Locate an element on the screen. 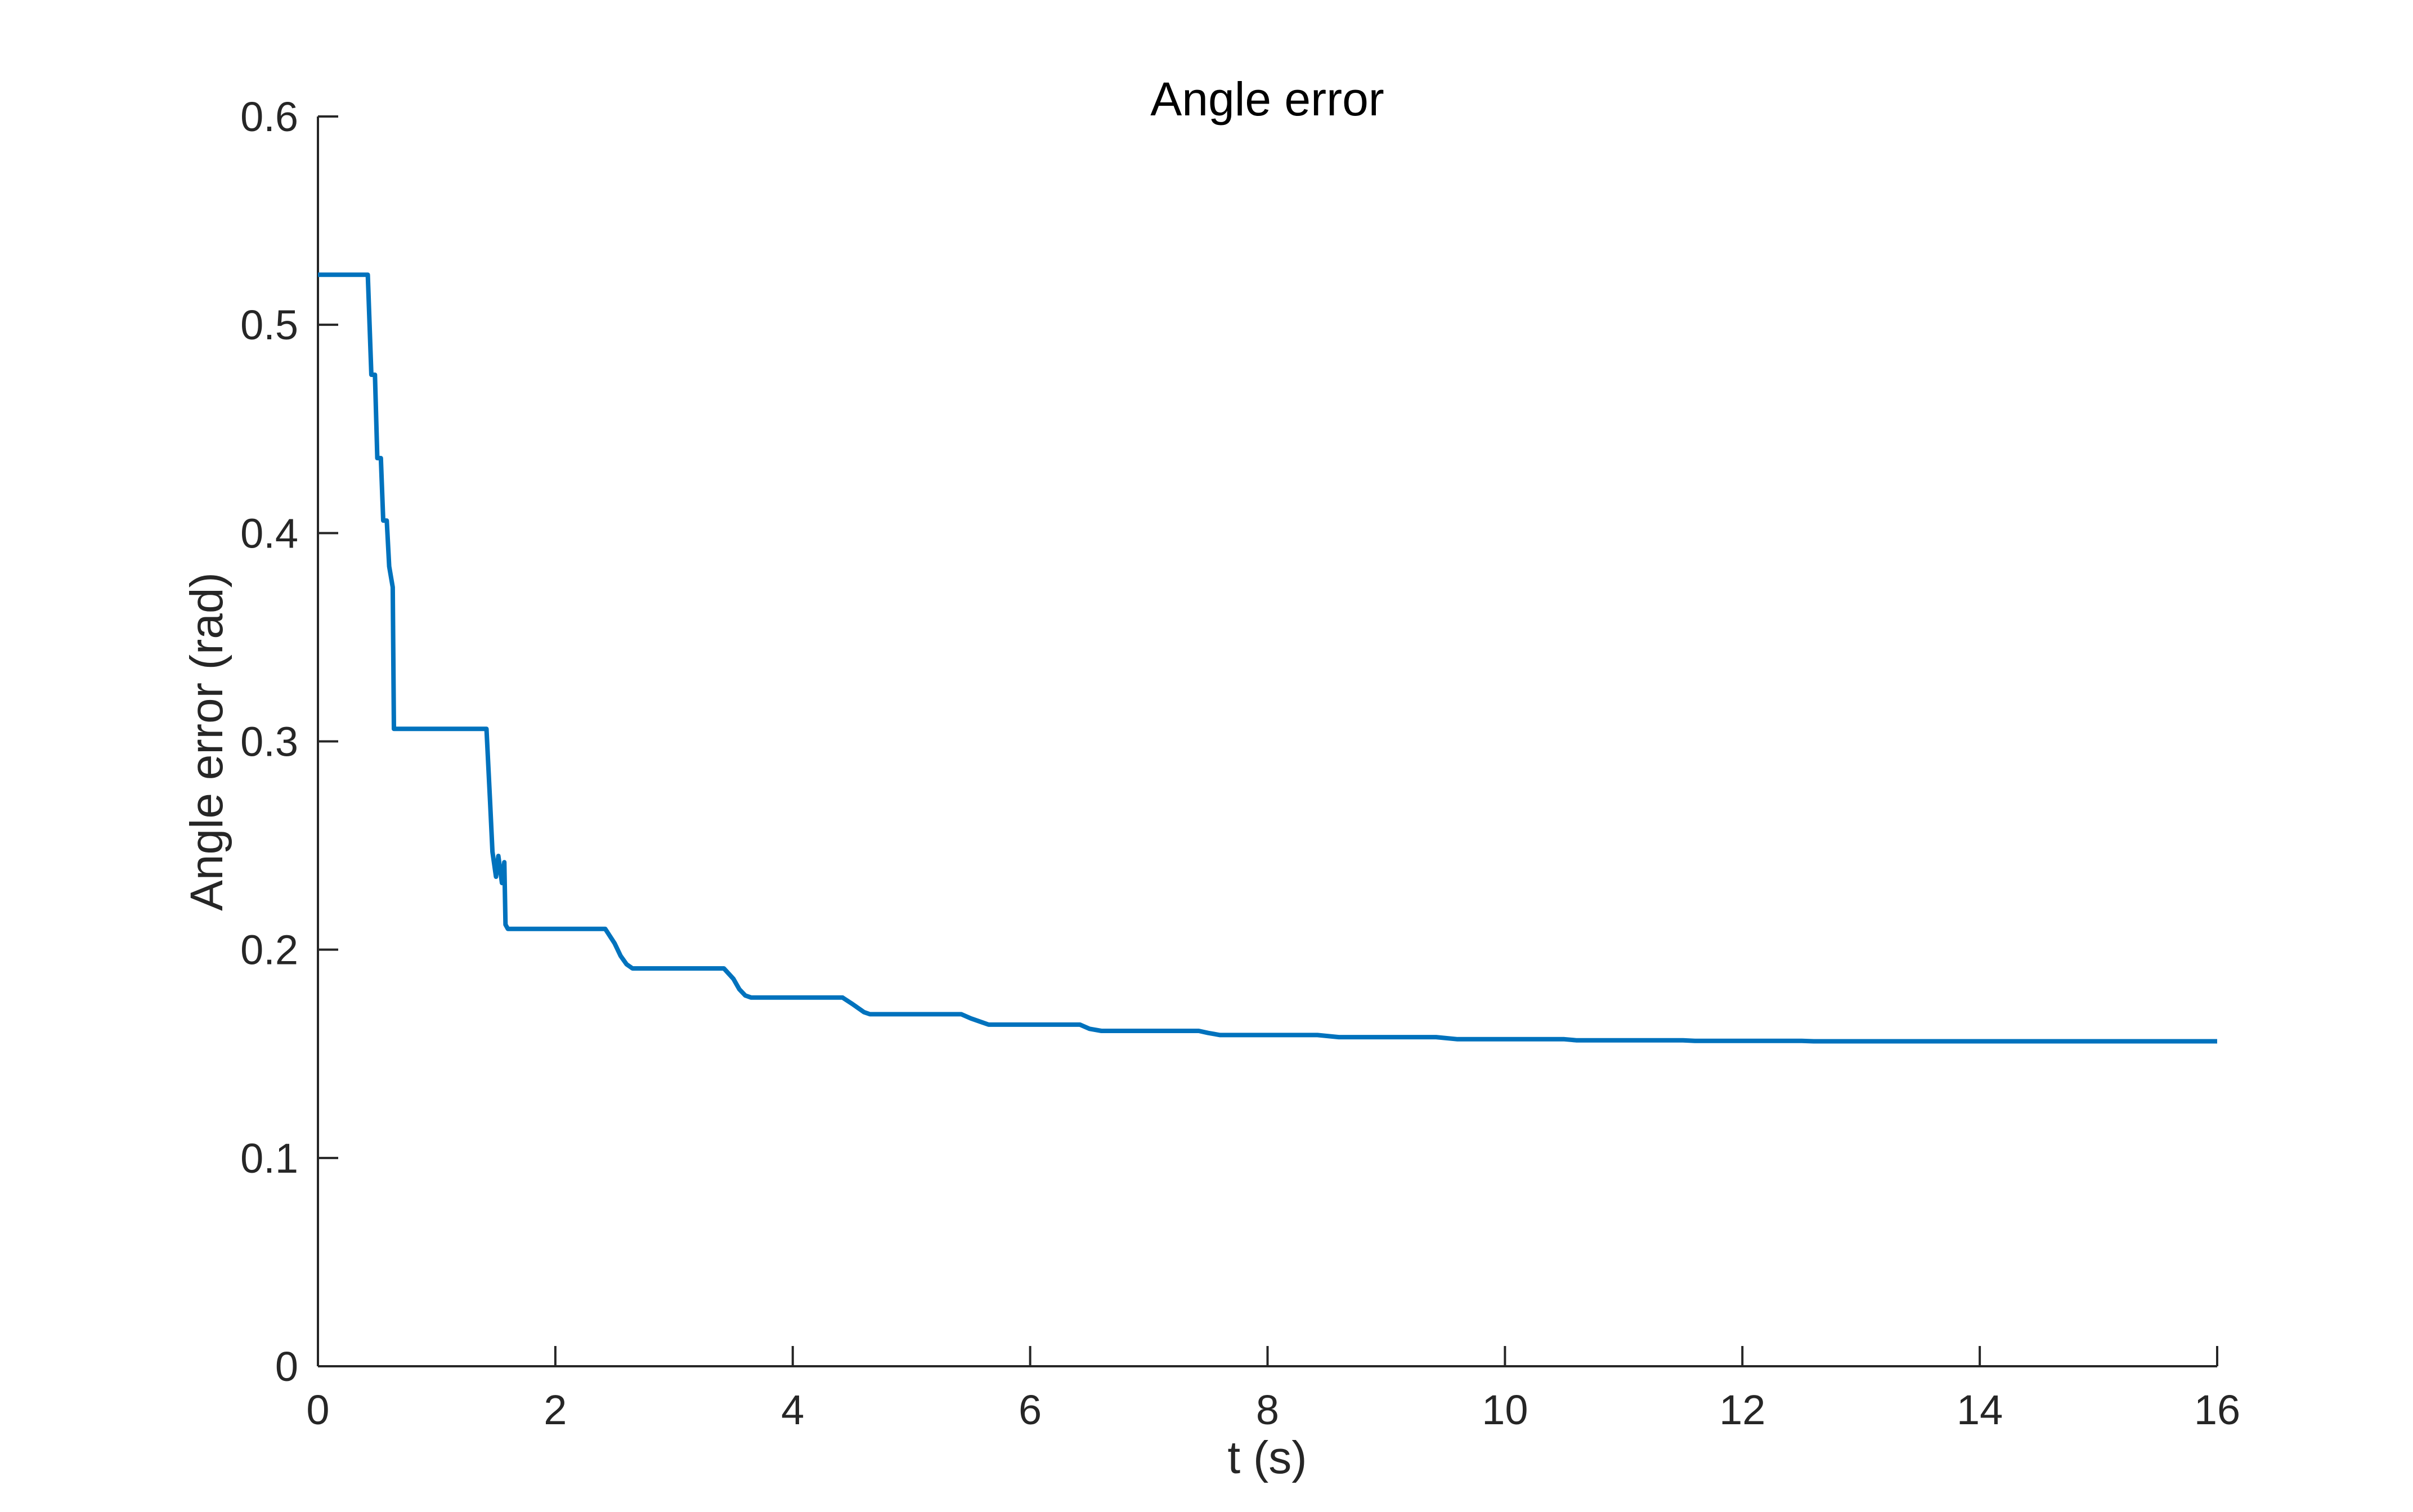 The width and height of the screenshot is (2413, 1512). x-axis-ticks: 0 2 4 6 8 10 12 14 16 is located at coordinates (1273, 1389).